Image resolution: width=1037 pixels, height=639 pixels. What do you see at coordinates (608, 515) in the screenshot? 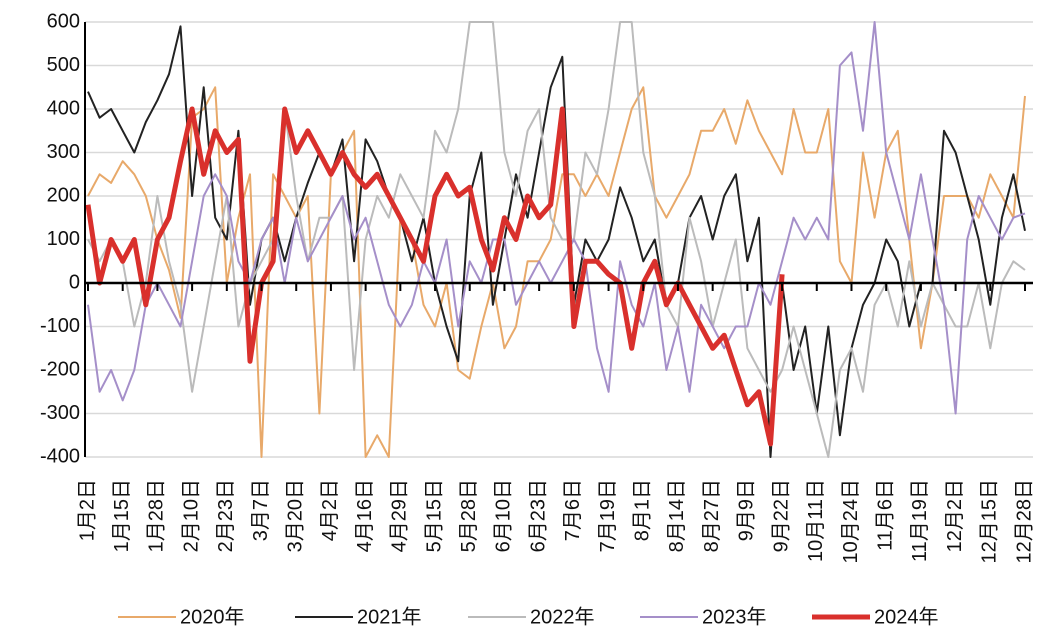
I see `x-tick-label: 7月19日` at bounding box center [608, 515].